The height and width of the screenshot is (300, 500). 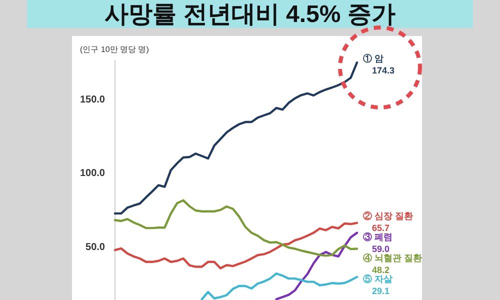 I want to click on chart-title: 사망률 전년대비 4.5% 증가, so click(x=250, y=14).